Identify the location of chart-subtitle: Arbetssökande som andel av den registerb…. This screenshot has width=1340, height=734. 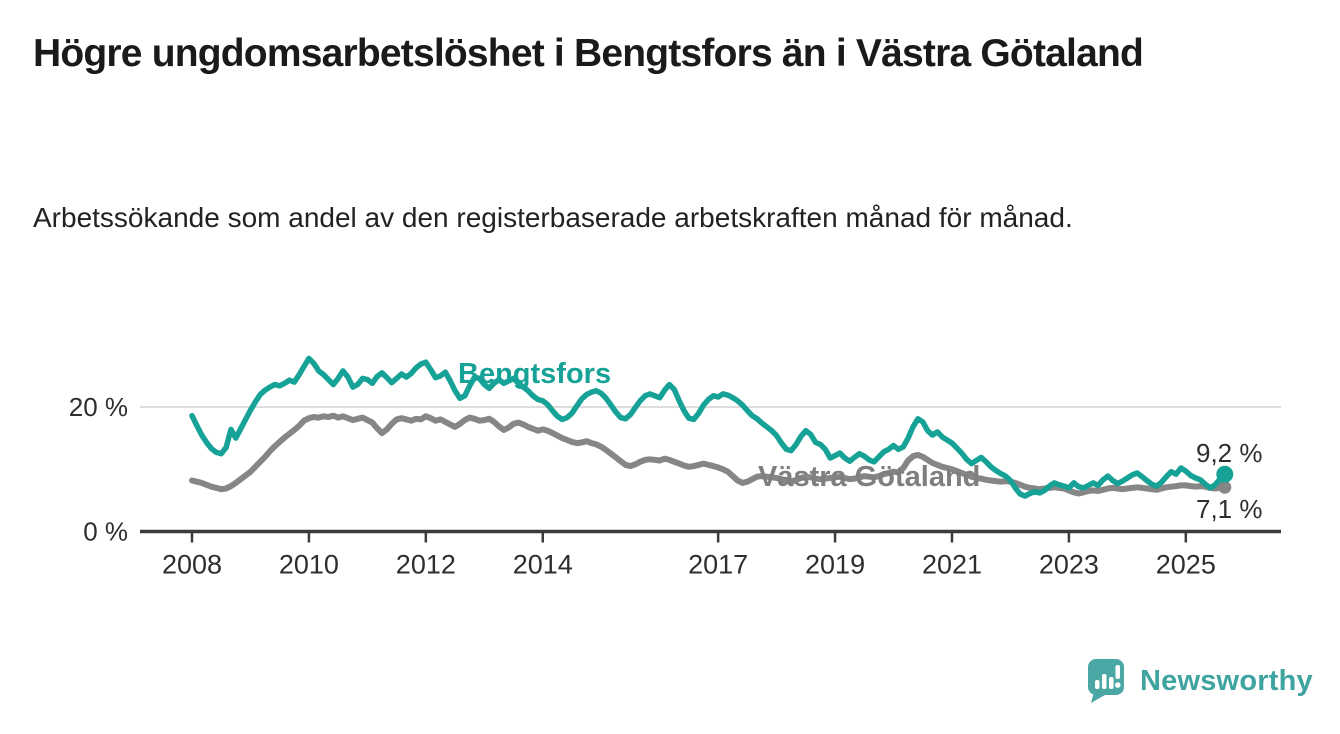
(553, 217).